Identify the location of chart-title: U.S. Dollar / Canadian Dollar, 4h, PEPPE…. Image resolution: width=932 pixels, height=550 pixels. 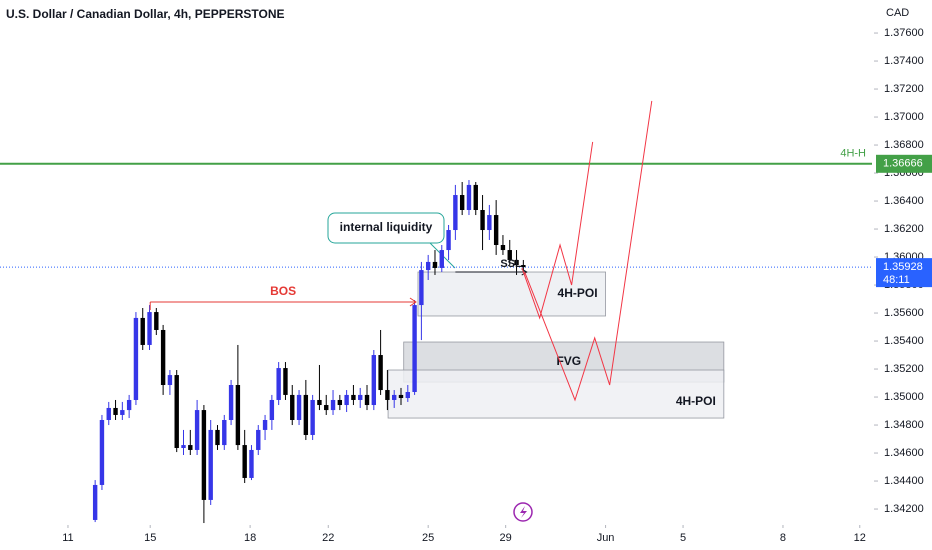
(145, 14).